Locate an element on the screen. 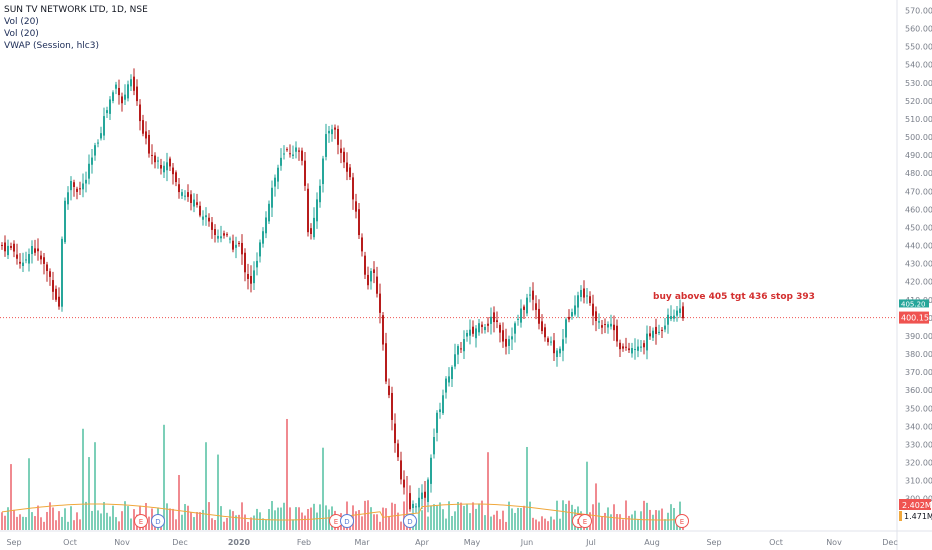  study-volume-1: Vol (20) is located at coordinates (21, 22).